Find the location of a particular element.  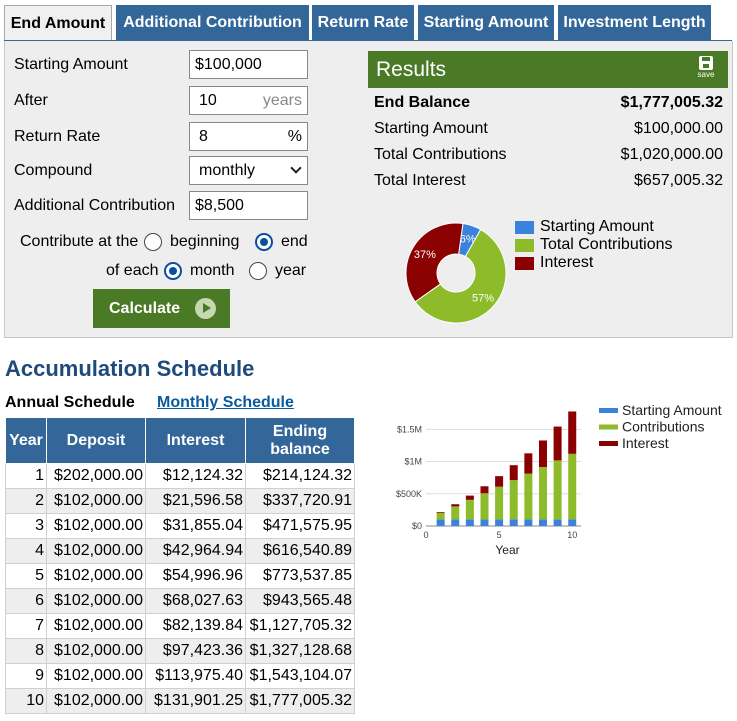

table-cell: 7 is located at coordinates (26, 626).